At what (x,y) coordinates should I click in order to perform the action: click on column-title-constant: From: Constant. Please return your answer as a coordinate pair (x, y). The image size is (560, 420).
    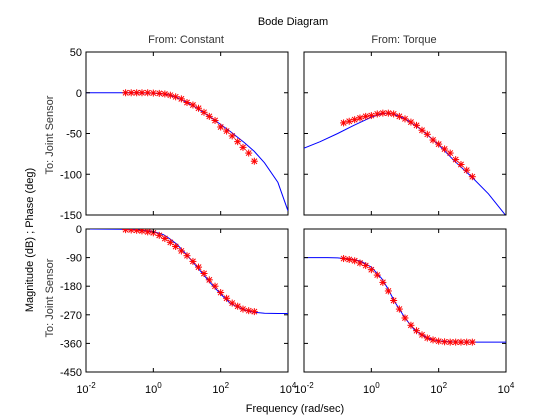
    Looking at the image, I should click on (186, 40).